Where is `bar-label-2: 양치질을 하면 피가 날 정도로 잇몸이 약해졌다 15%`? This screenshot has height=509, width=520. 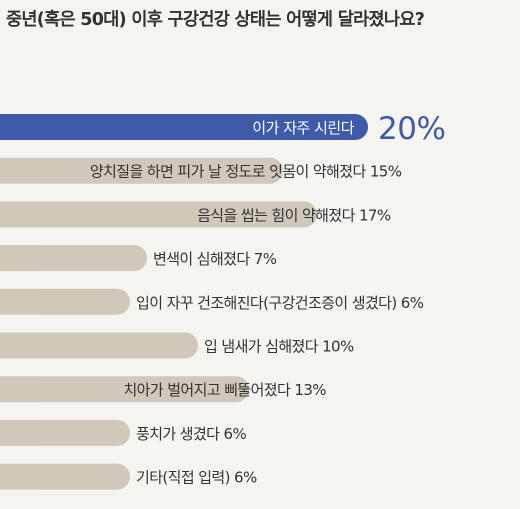 bar-label-2: 양치질을 하면 피가 날 정도로 잇몸이 약해졌다 15% is located at coordinates (246, 172).